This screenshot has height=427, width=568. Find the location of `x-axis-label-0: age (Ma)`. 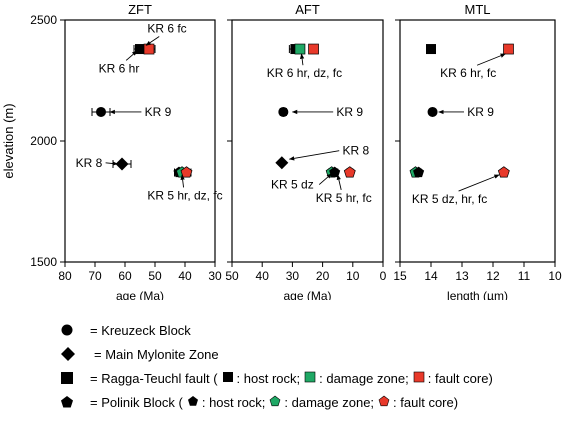

x-axis-label-0: age (Ma) is located at coordinates (140, 294).